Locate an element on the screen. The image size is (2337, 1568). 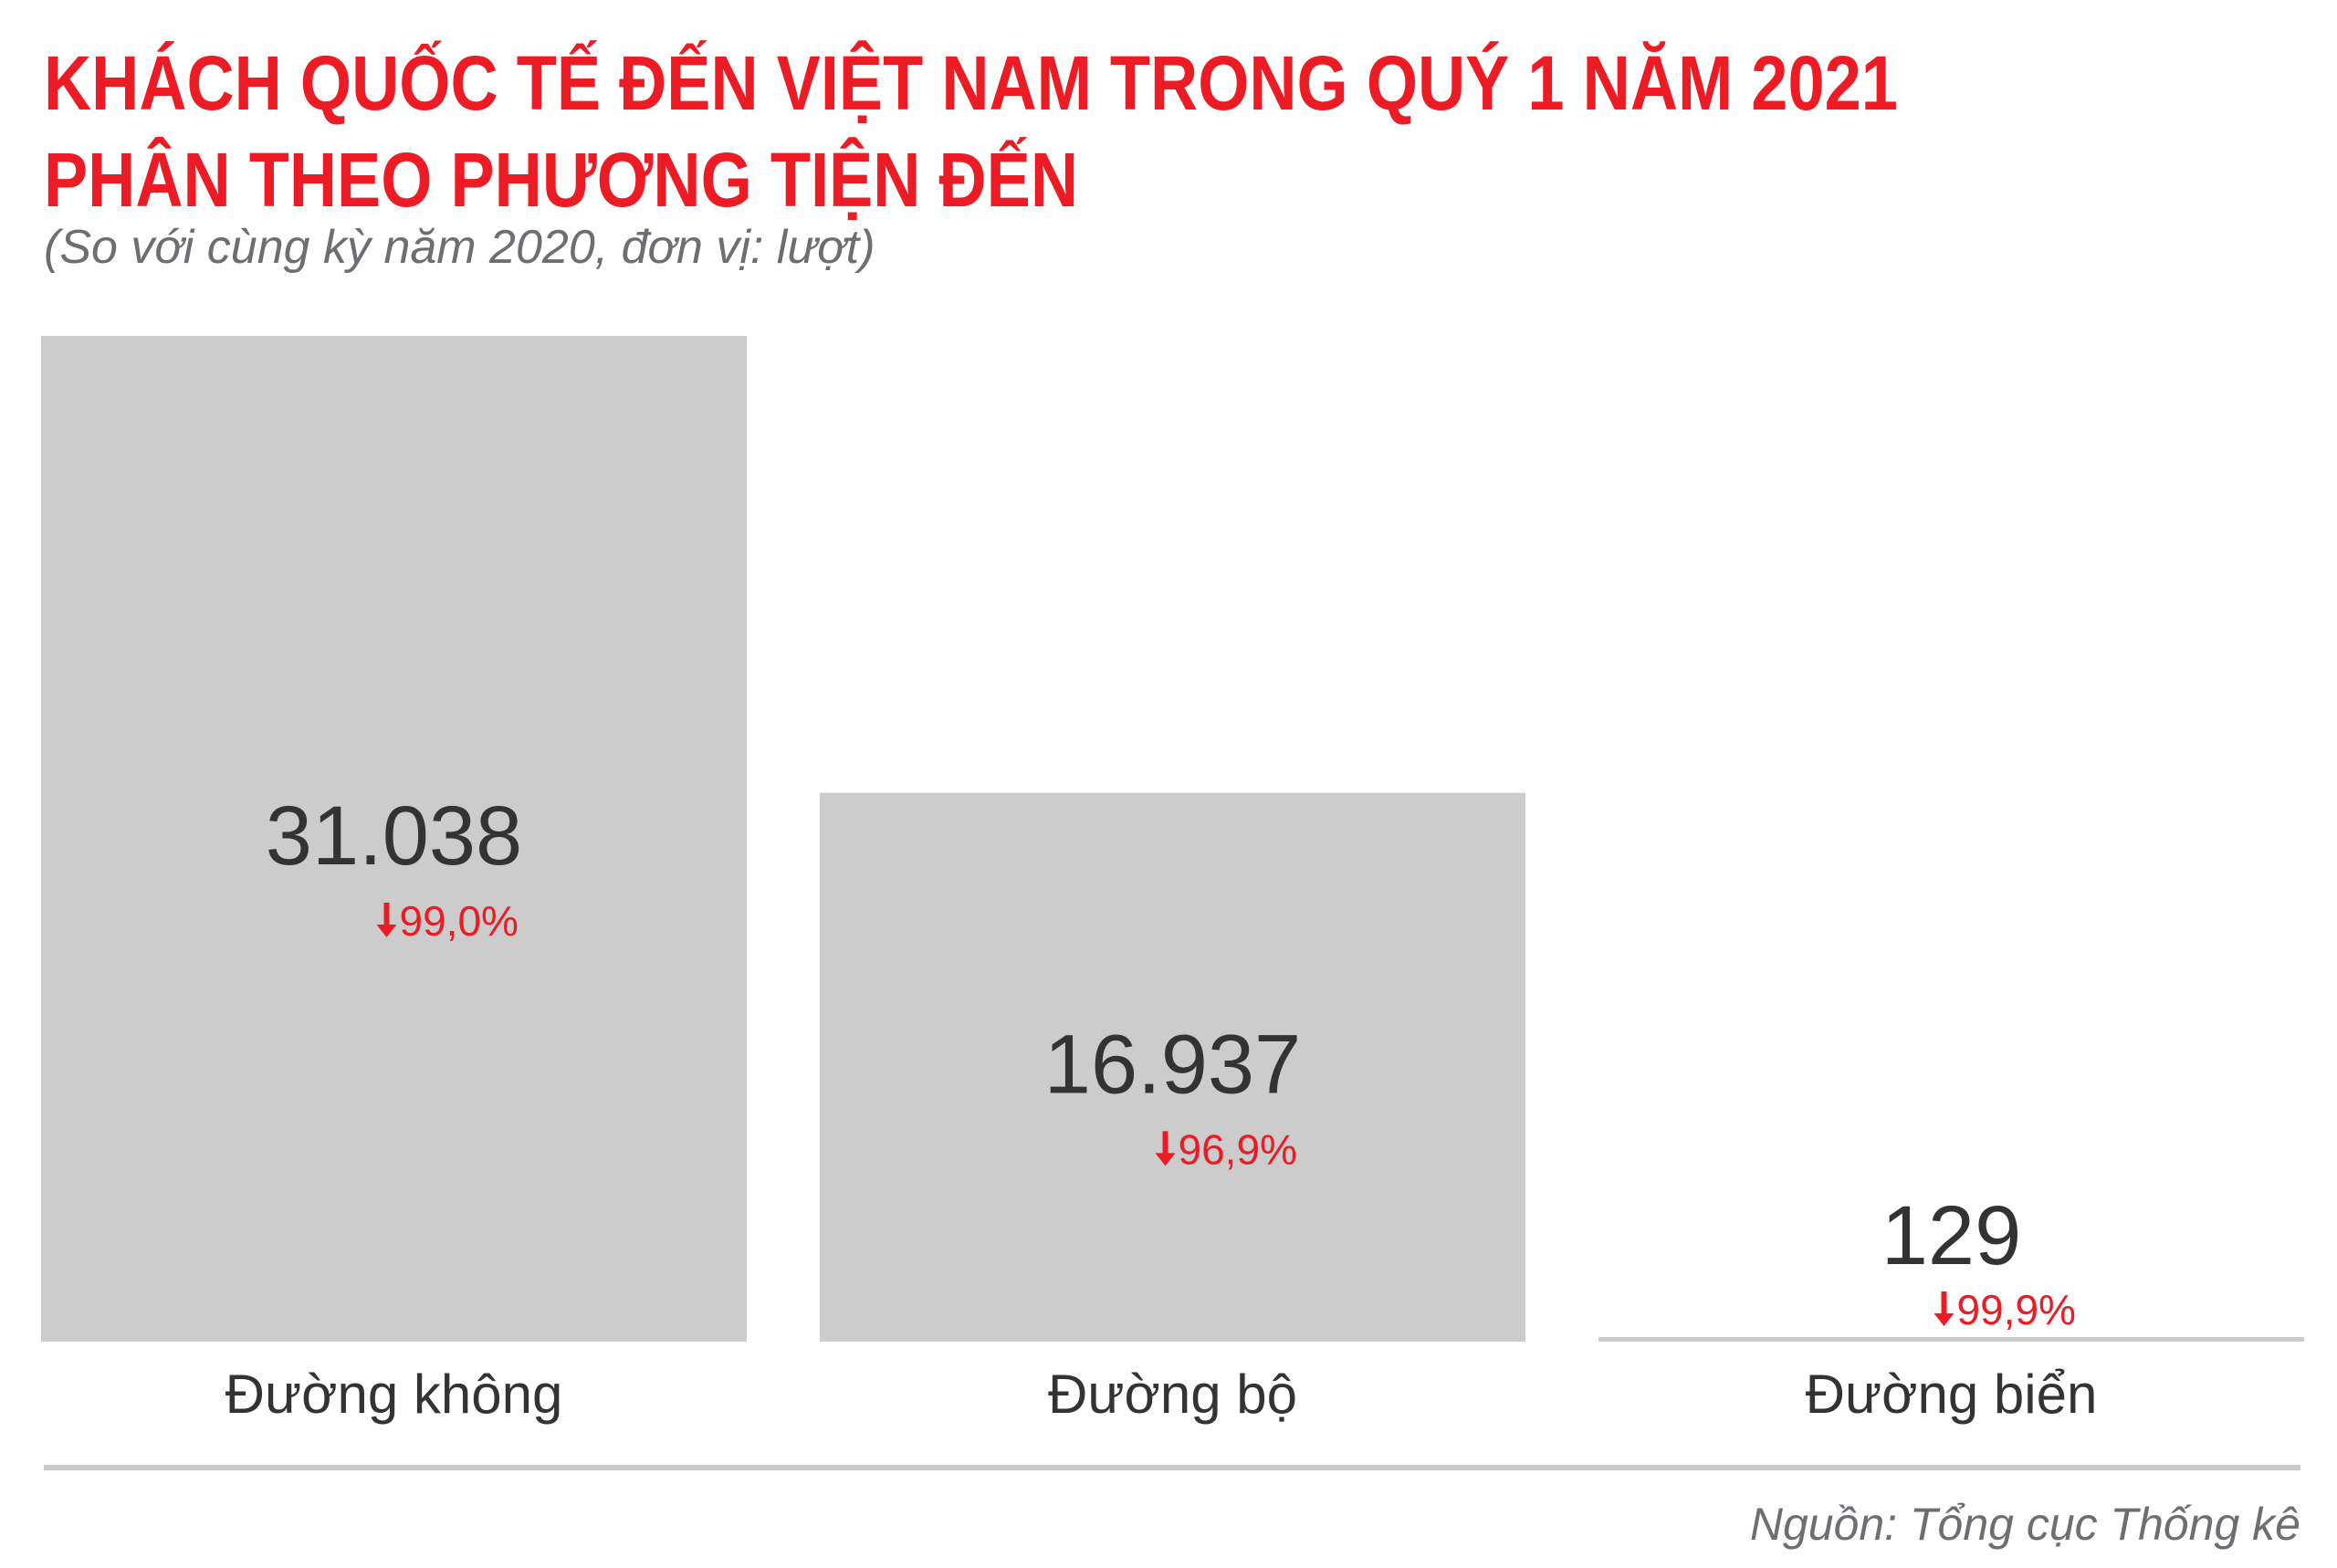
source-note: Nguồn: Tổng cục Thống kê is located at coordinates (2024, 1524).